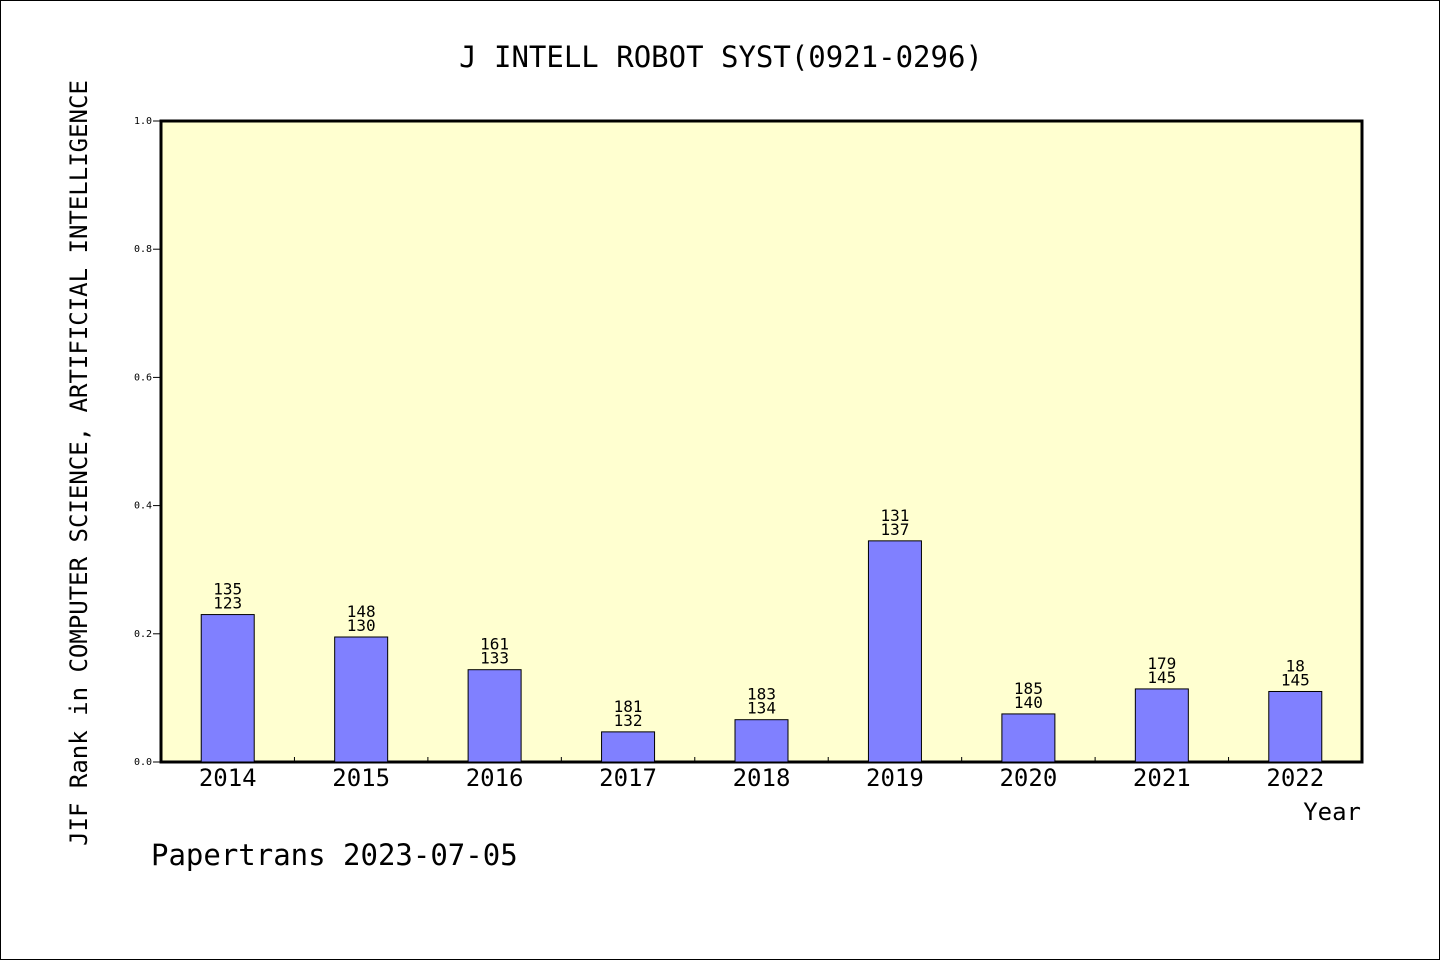  Describe the element at coordinates (361, 778) in the screenshot. I see `x-tick-label: 2015` at that location.